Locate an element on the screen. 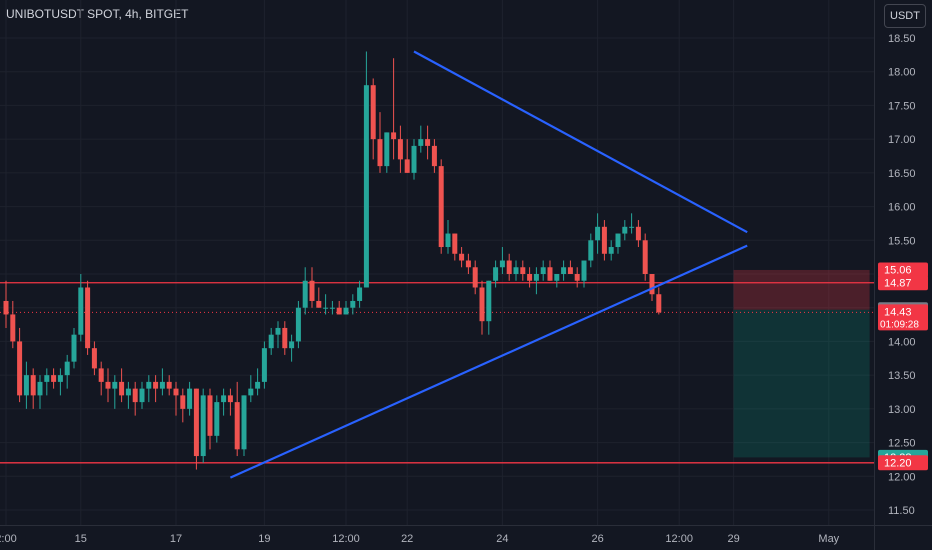 Image resolution: width=932 pixels, height=550 pixels. trendline is located at coordinates (580, 142).